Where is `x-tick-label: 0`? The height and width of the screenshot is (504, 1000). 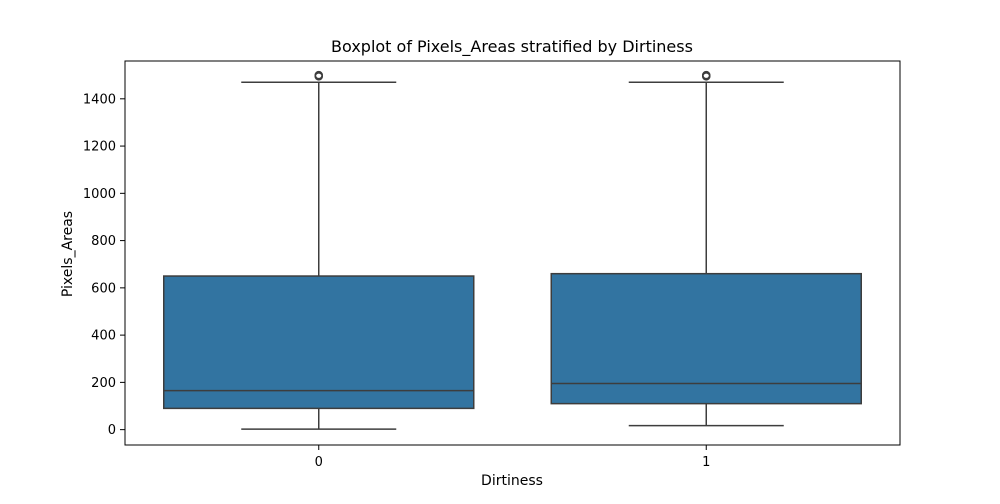
x-tick-label: 0 is located at coordinates (319, 462).